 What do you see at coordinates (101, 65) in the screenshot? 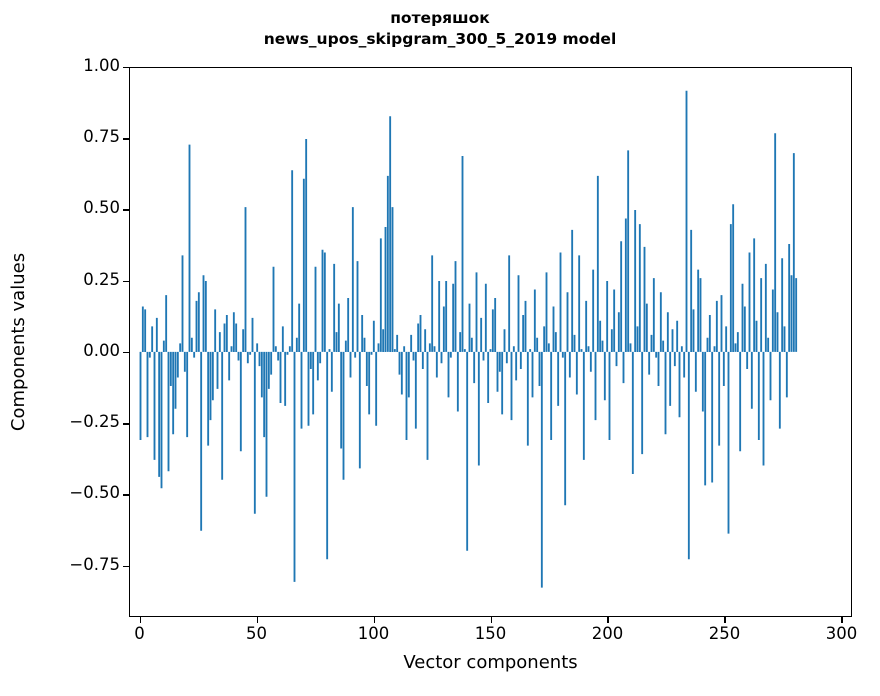
I see `y-tick-label: 1.00` at bounding box center [101, 65].